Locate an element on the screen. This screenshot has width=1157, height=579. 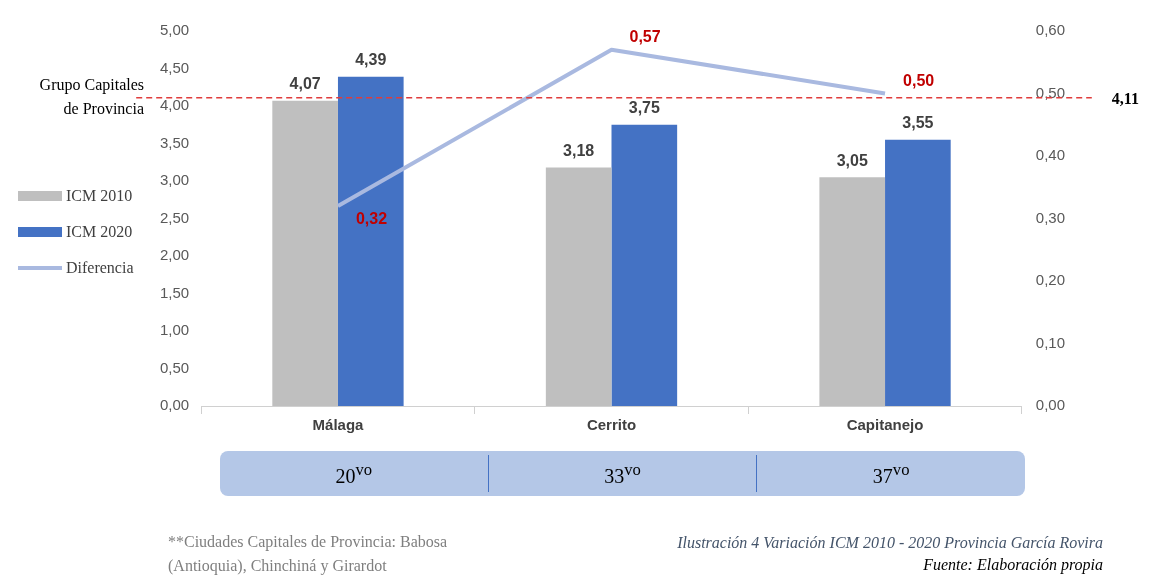
y-tick-label: 5,00 is located at coordinates (174, 30).